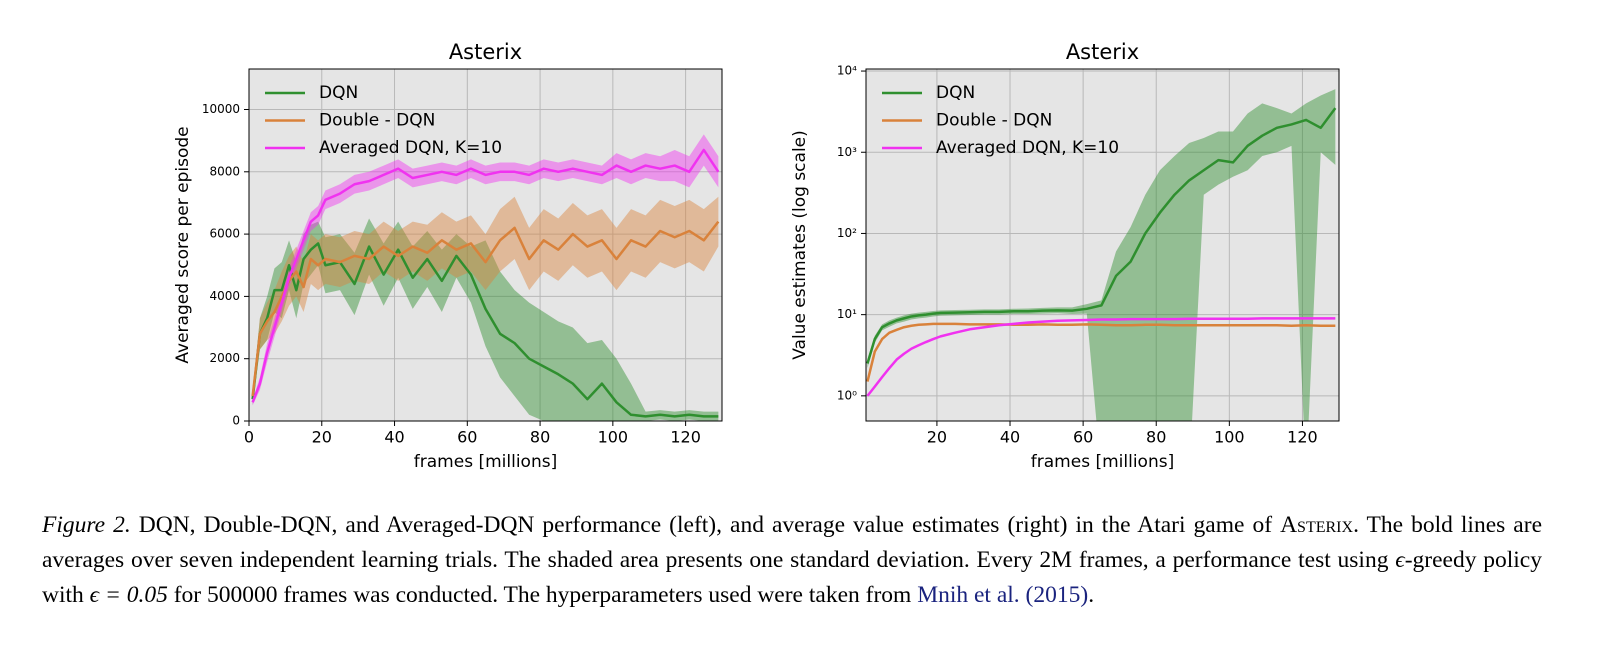  What do you see at coordinates (224, 358) in the screenshot?
I see `y-tick-label: 2000` at bounding box center [224, 358].